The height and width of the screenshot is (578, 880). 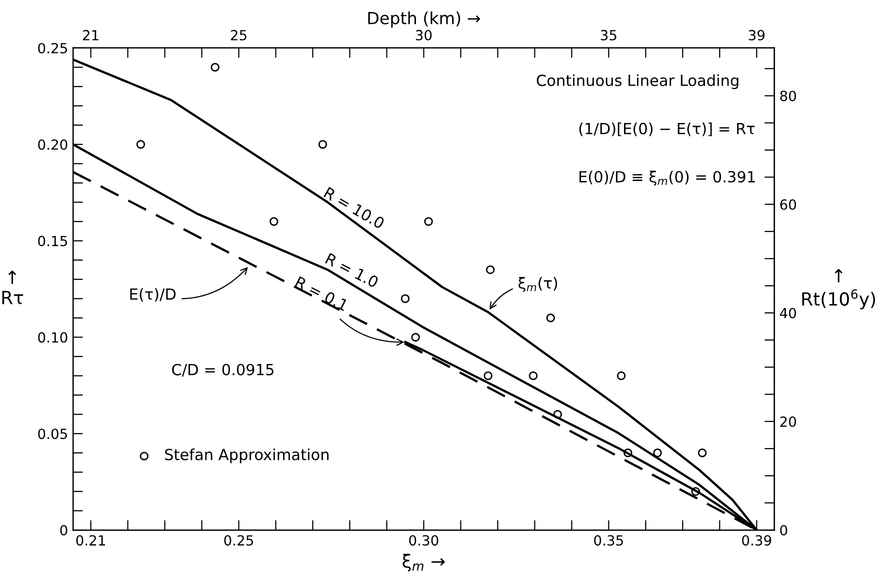 I want to click on x-tick-label: 0.21, so click(x=90, y=540).